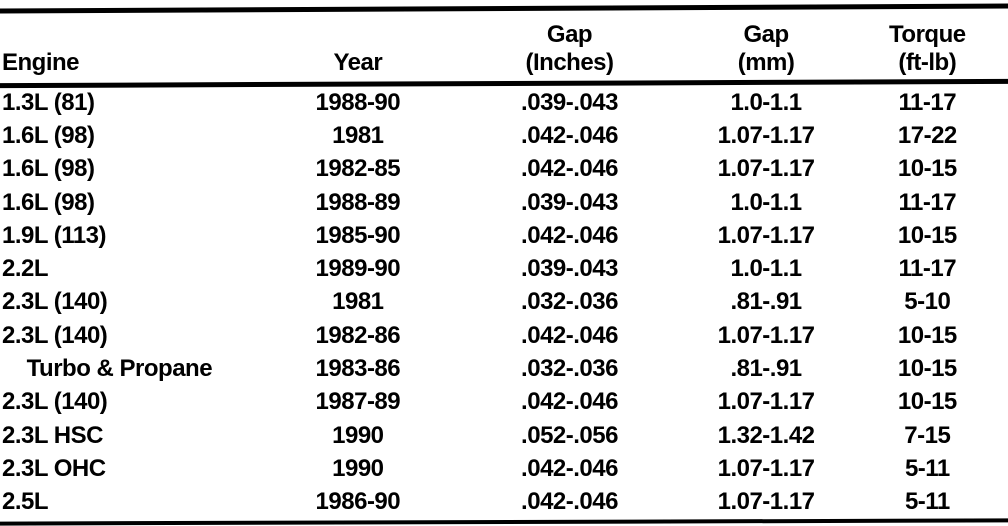 The image size is (1008, 526). What do you see at coordinates (358, 369) in the screenshot?
I see `cell-year: 1983-86` at bounding box center [358, 369].